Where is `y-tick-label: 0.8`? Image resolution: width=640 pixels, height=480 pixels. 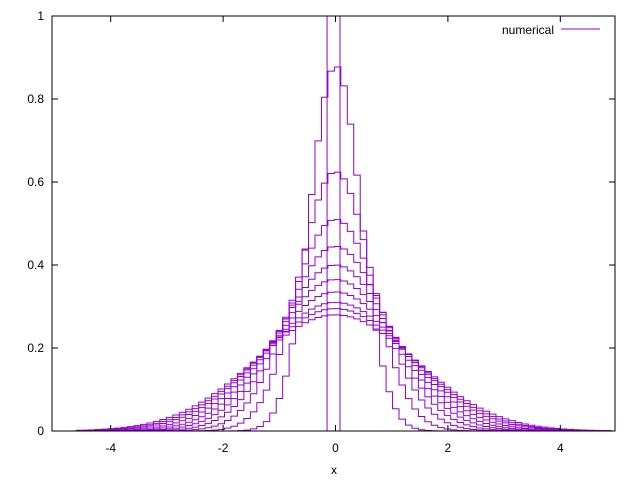
y-tick-label: 0.8 is located at coordinates (35, 99).